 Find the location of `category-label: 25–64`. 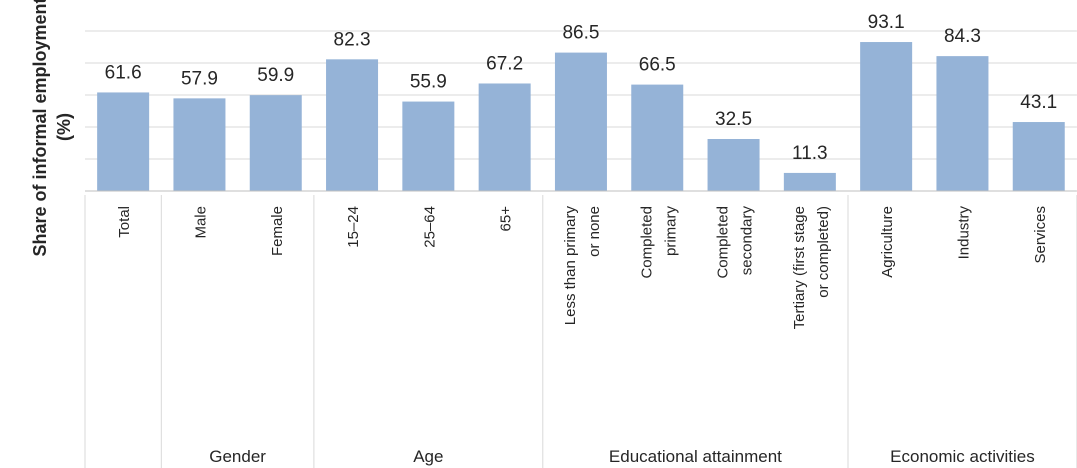

category-label: 25–64 is located at coordinates (429, 227).